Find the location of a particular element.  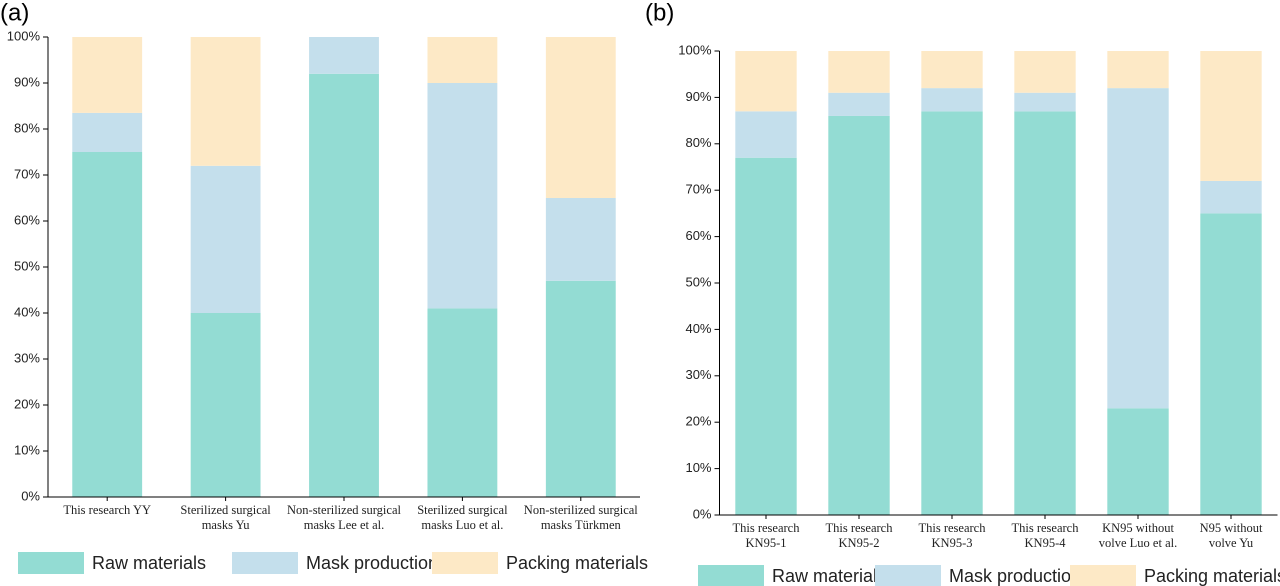

x-tick-label: KN95 without volve Luo et al. is located at coordinates (1138, 535).